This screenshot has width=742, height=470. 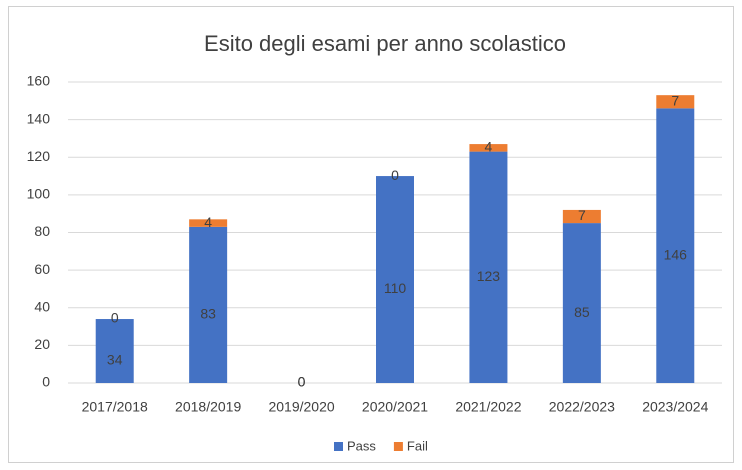 I want to click on x-tick-label: 2022/2023, so click(x=582, y=407).